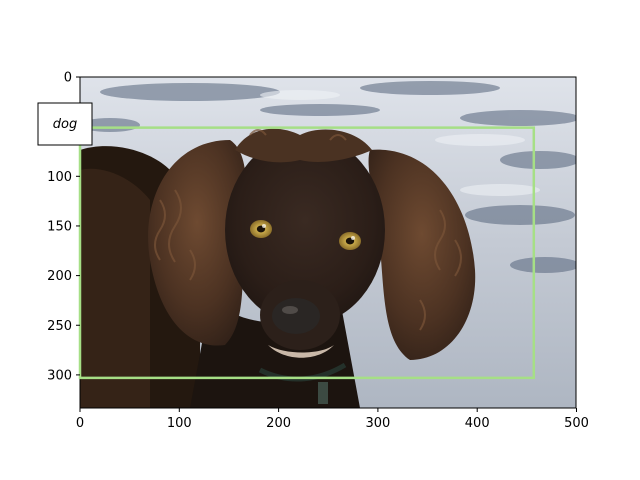  Describe the element at coordinates (305, 230) in the screenshot. I see `dog-head` at that location.